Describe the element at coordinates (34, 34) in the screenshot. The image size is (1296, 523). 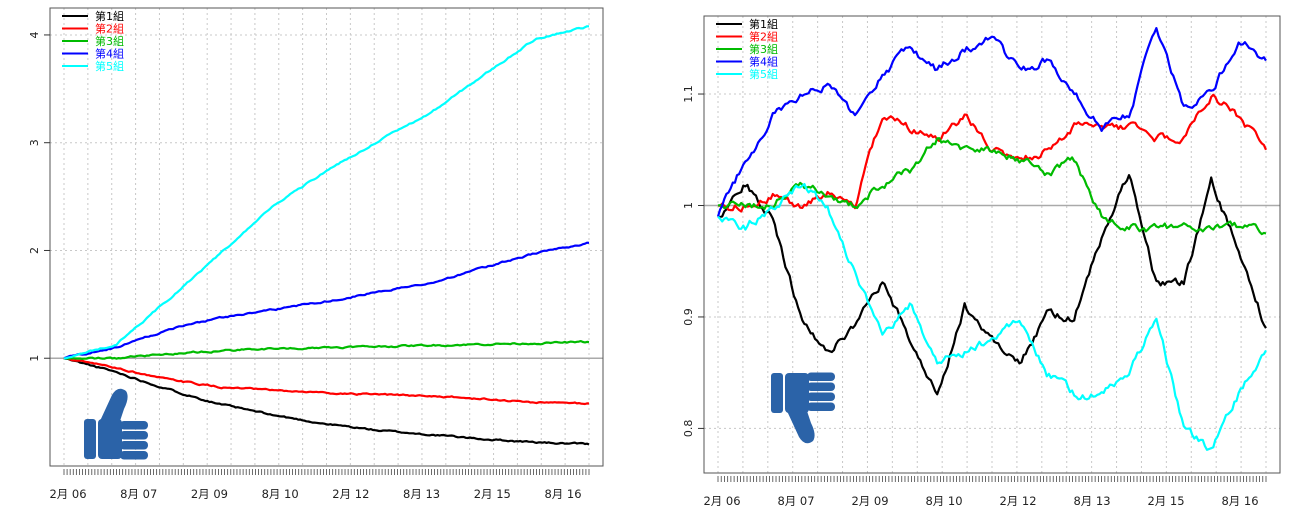
I see `y-tick-label: 4` at that location.